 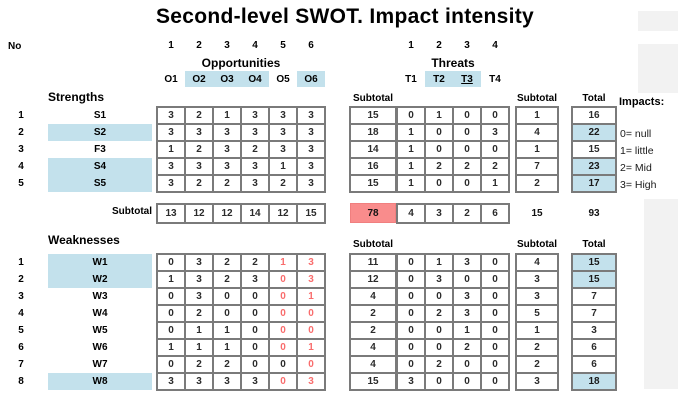 I want to click on total-cell: 3, so click(x=594, y=330).